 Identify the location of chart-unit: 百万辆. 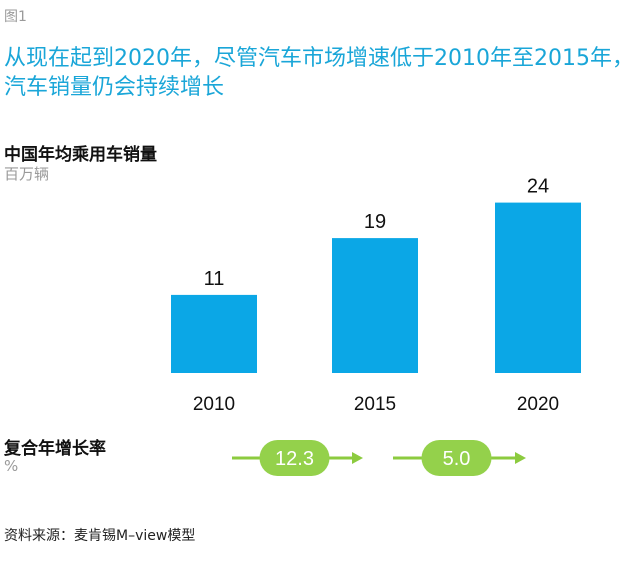
(27, 174).